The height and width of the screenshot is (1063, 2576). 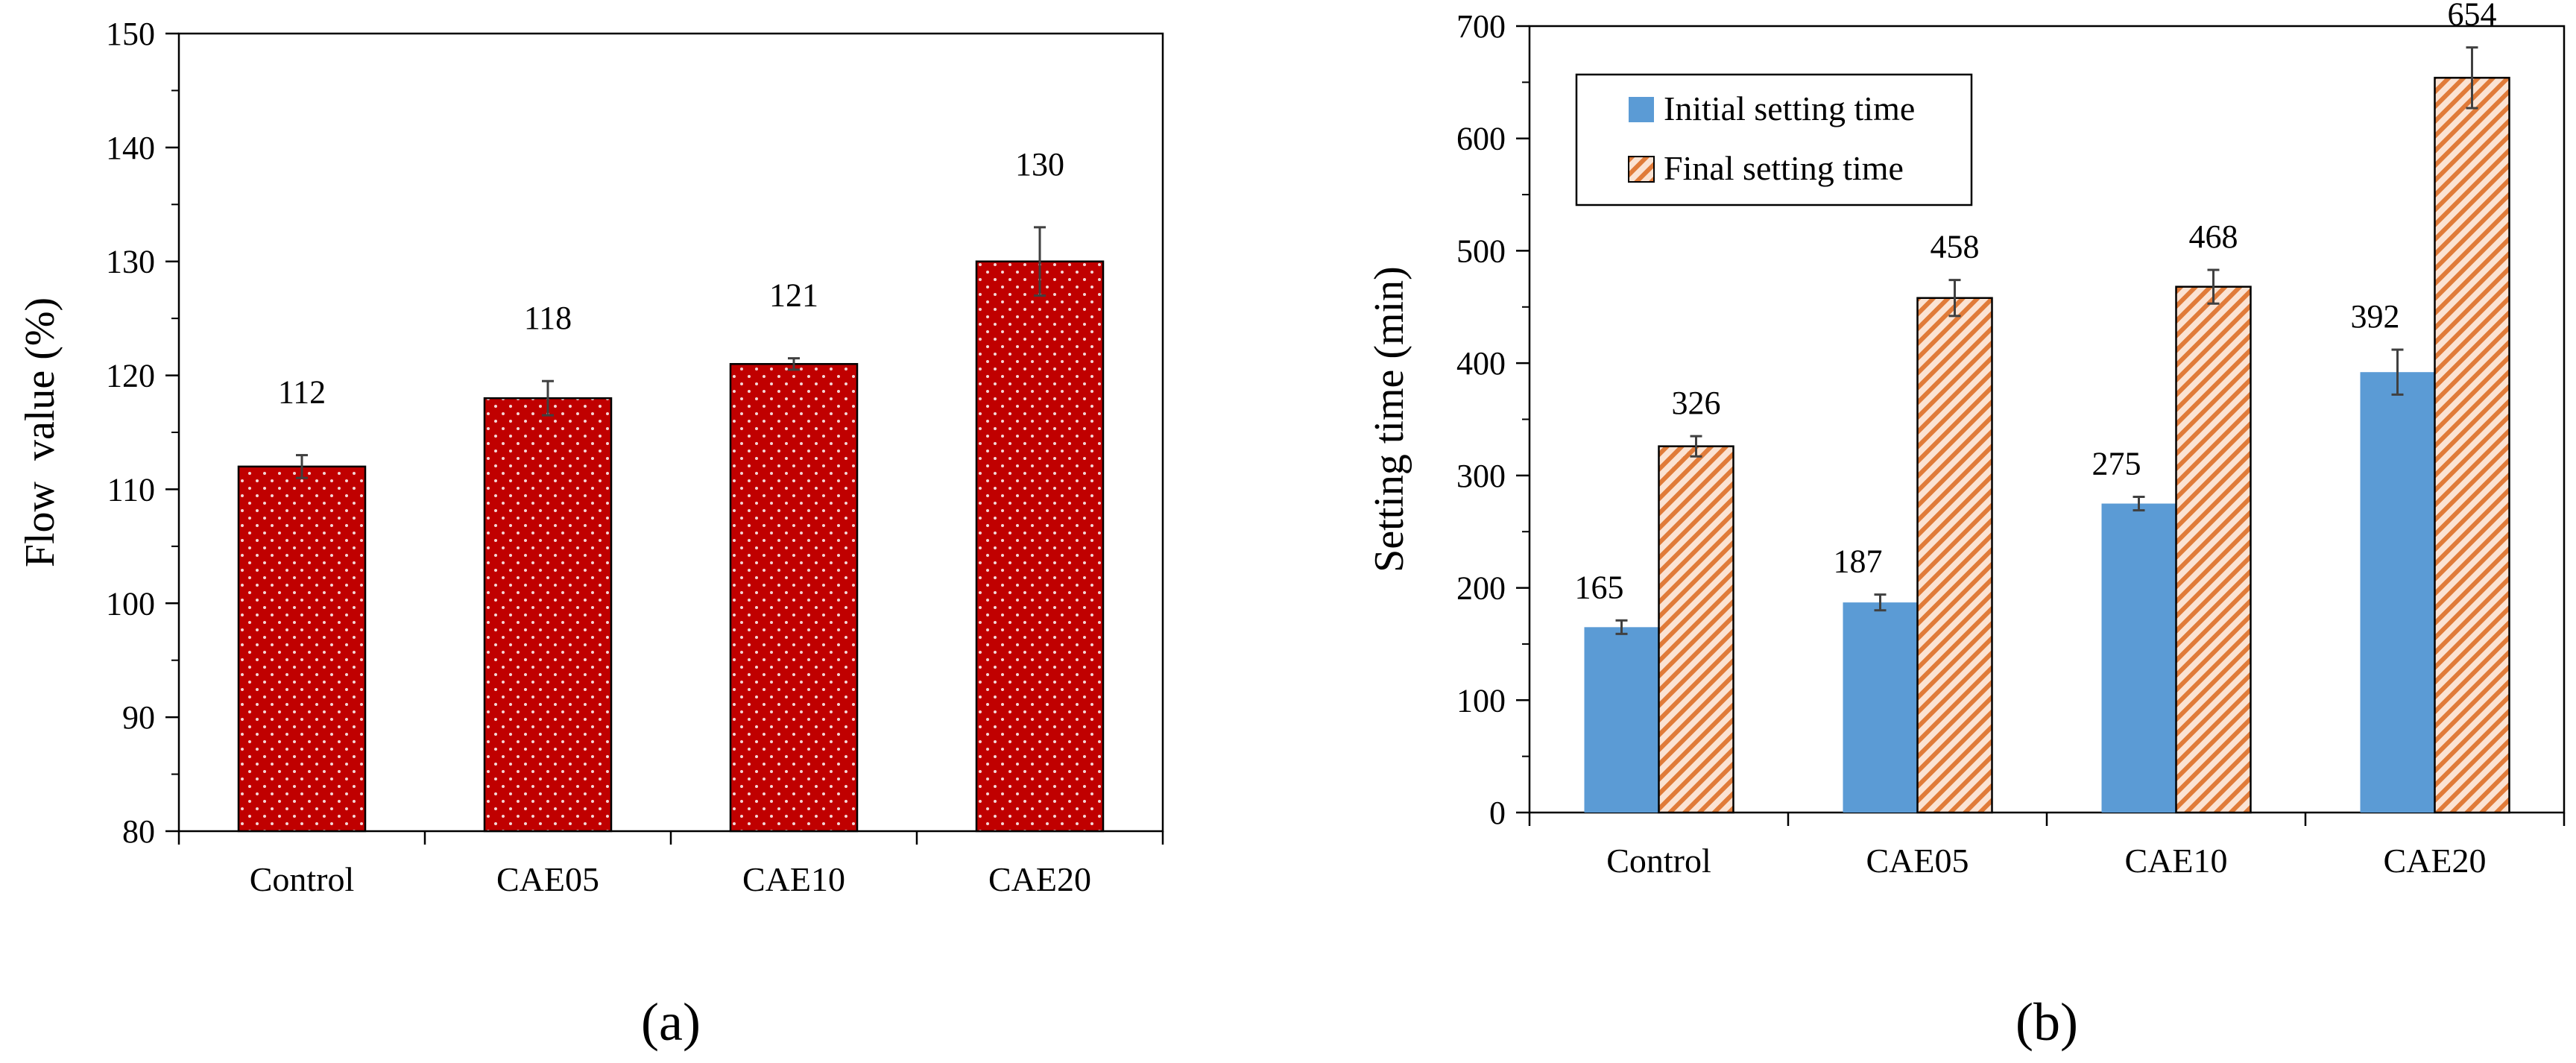 What do you see at coordinates (2176, 861) in the screenshot?
I see `category-label-b: CAE10` at bounding box center [2176, 861].